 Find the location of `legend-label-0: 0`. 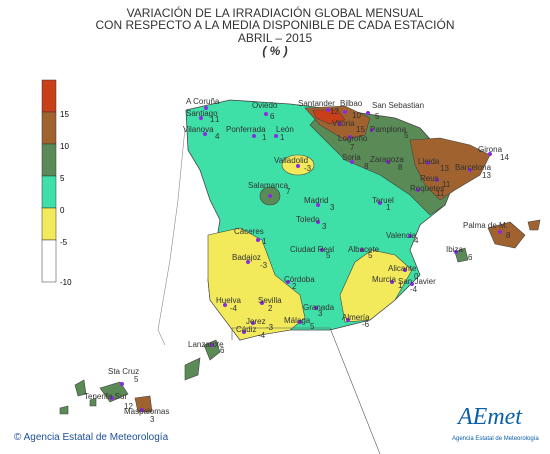

legend-label-0: 0 is located at coordinates (62, 210).